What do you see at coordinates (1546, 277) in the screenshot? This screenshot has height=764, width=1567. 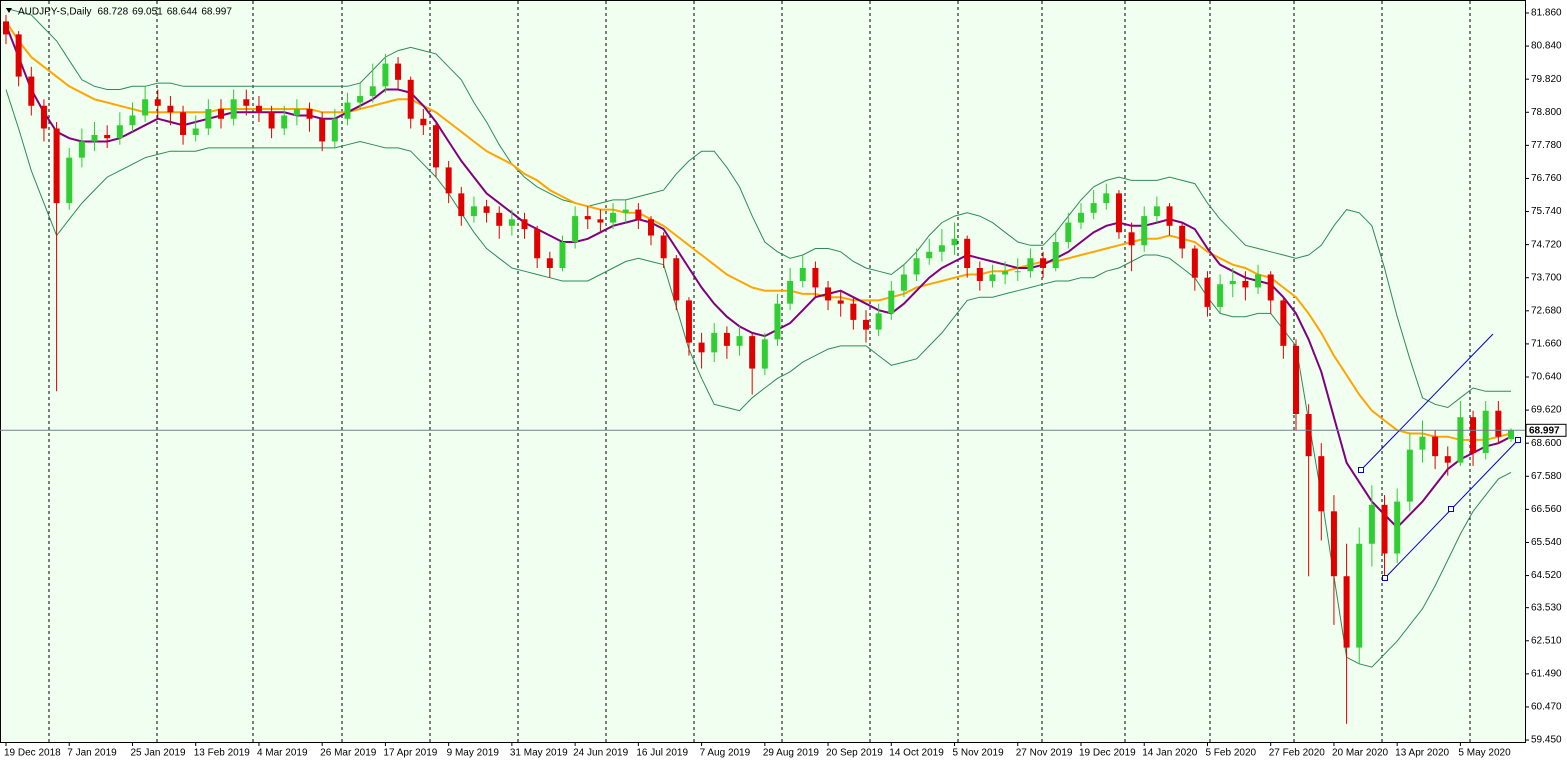 I see `y-tick-label: 73.700` at bounding box center [1546, 277].